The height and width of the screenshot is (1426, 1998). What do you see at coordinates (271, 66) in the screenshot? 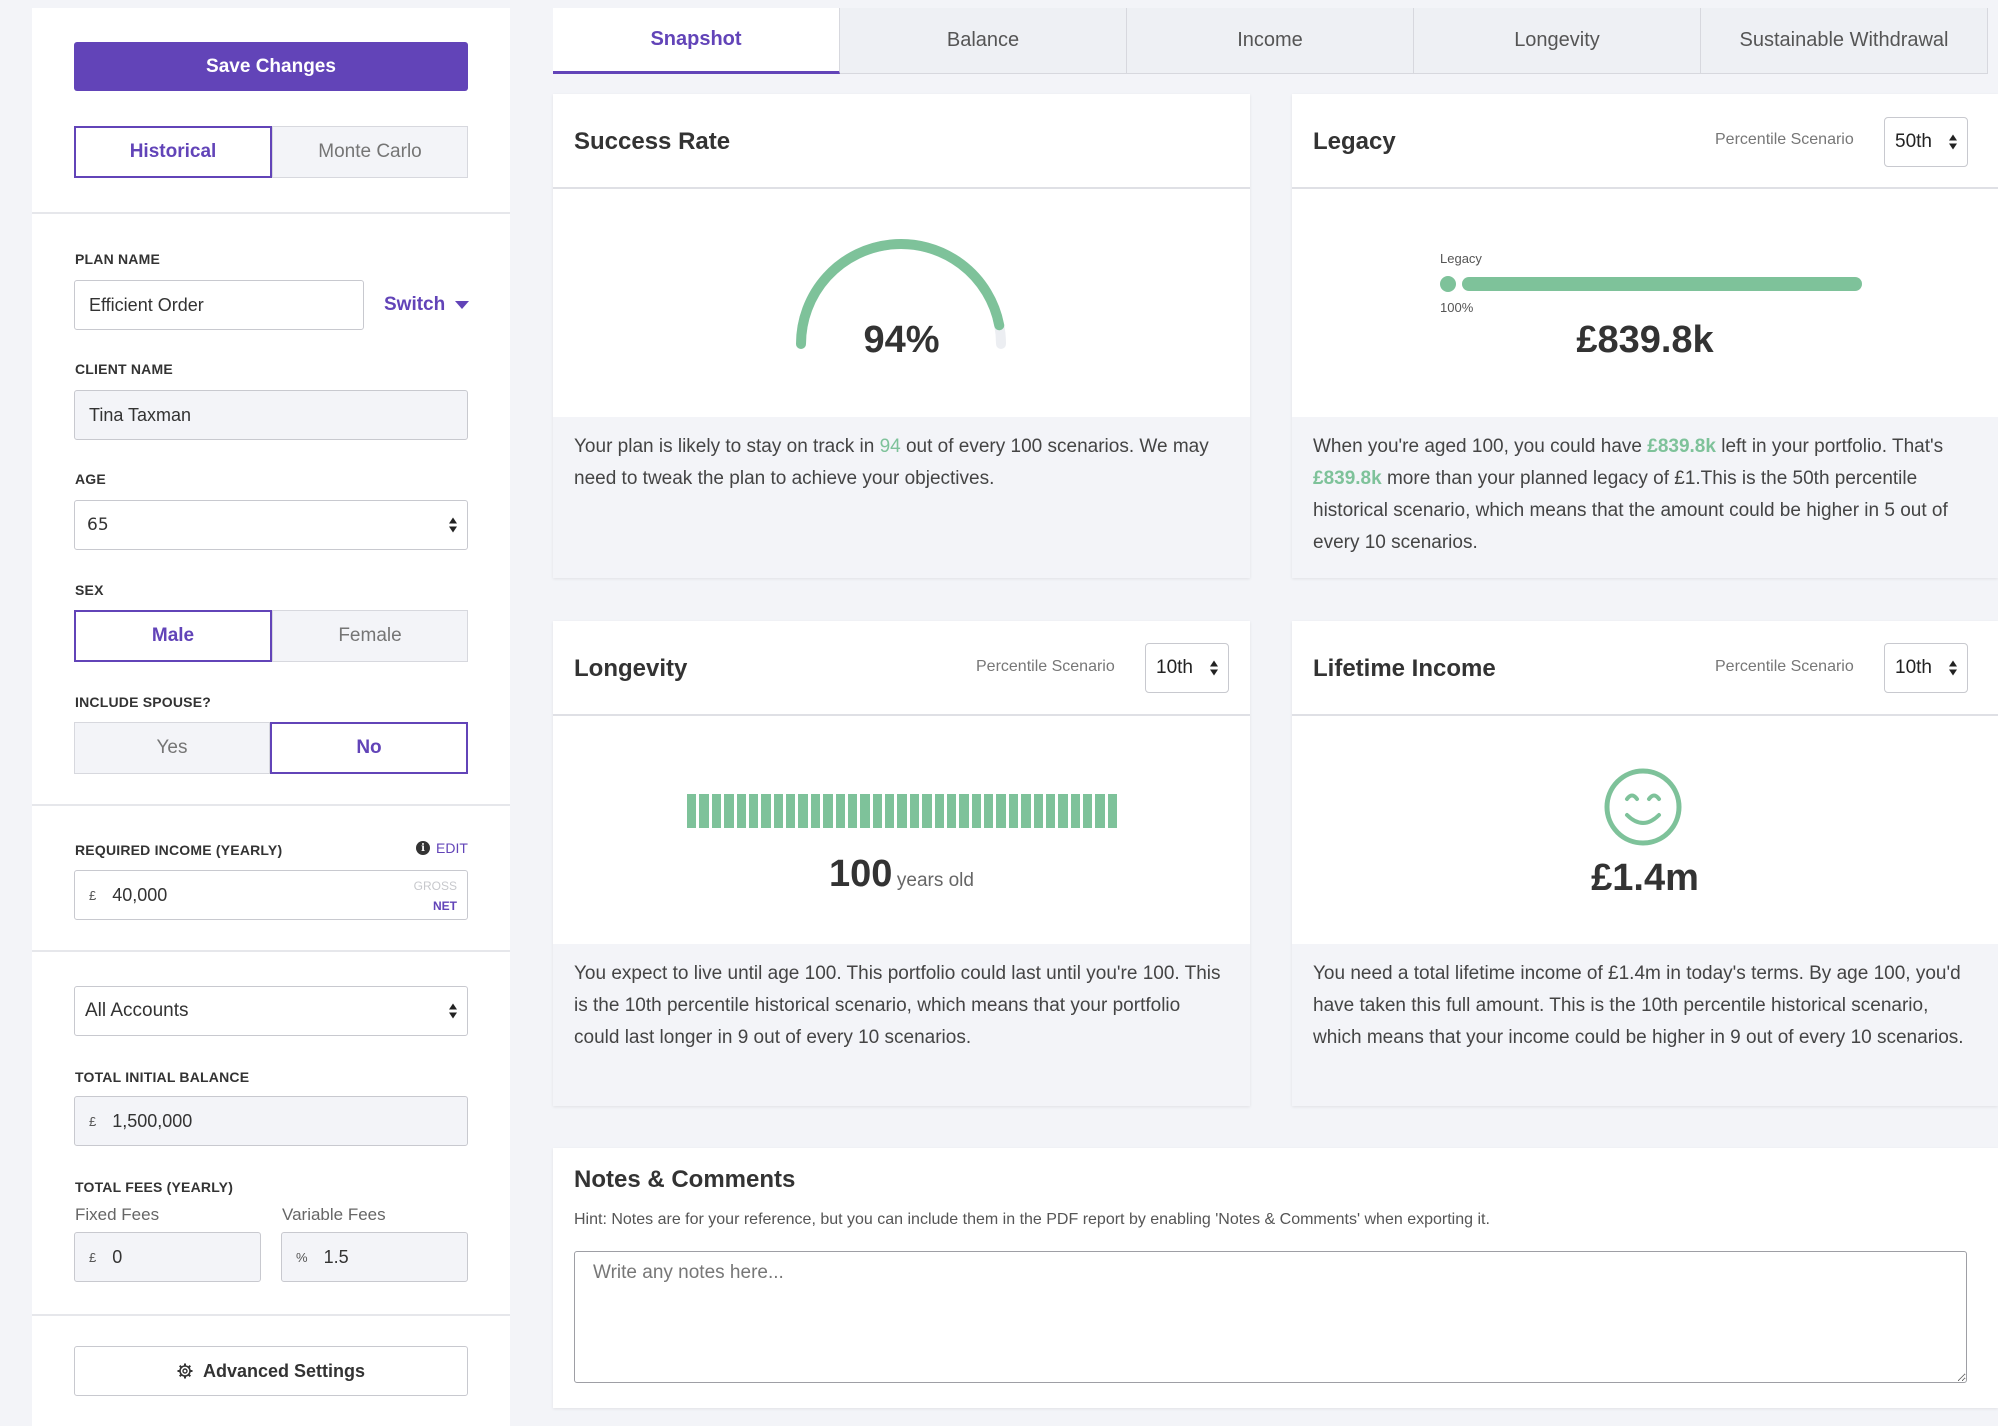
I see `save-changes-button: Save Changes` at bounding box center [271, 66].